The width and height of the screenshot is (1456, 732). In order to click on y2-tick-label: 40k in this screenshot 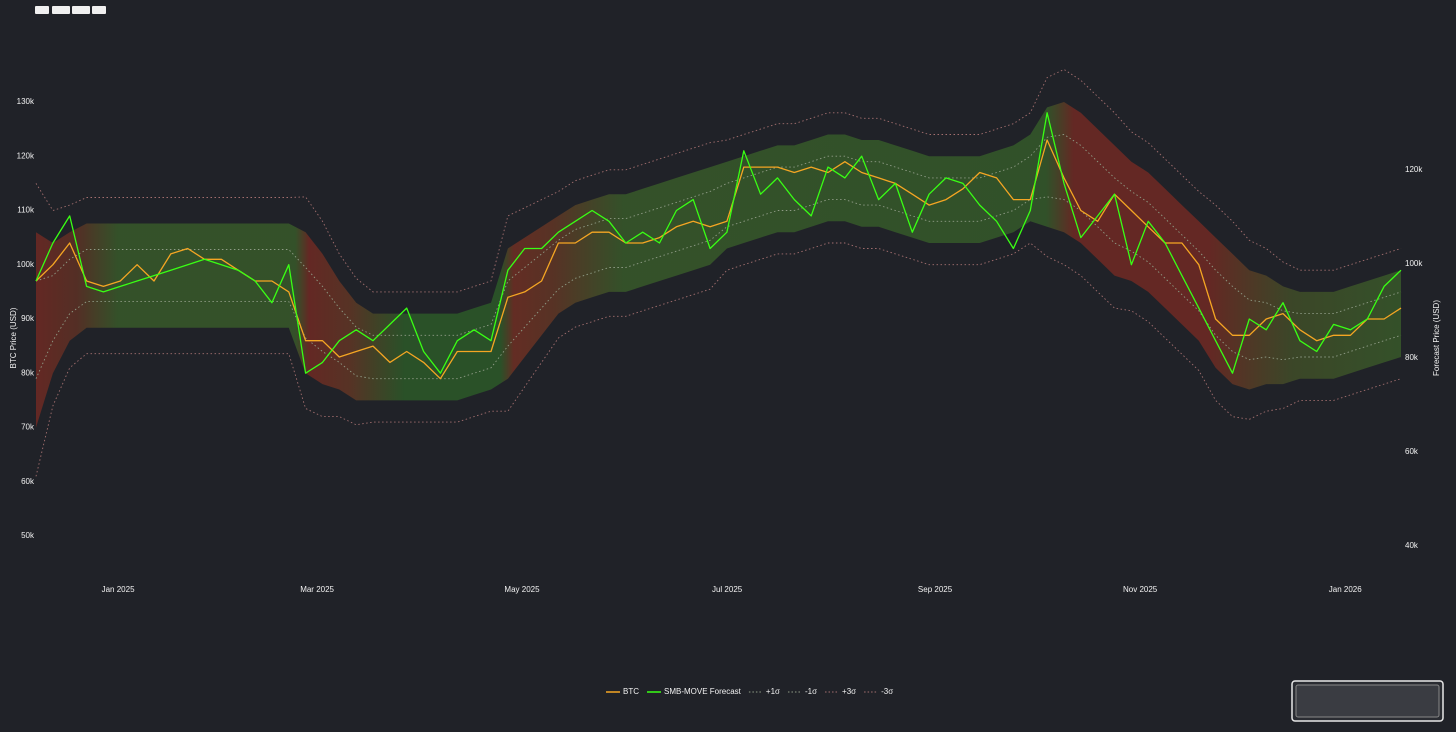, I will do `click(1412, 545)`.